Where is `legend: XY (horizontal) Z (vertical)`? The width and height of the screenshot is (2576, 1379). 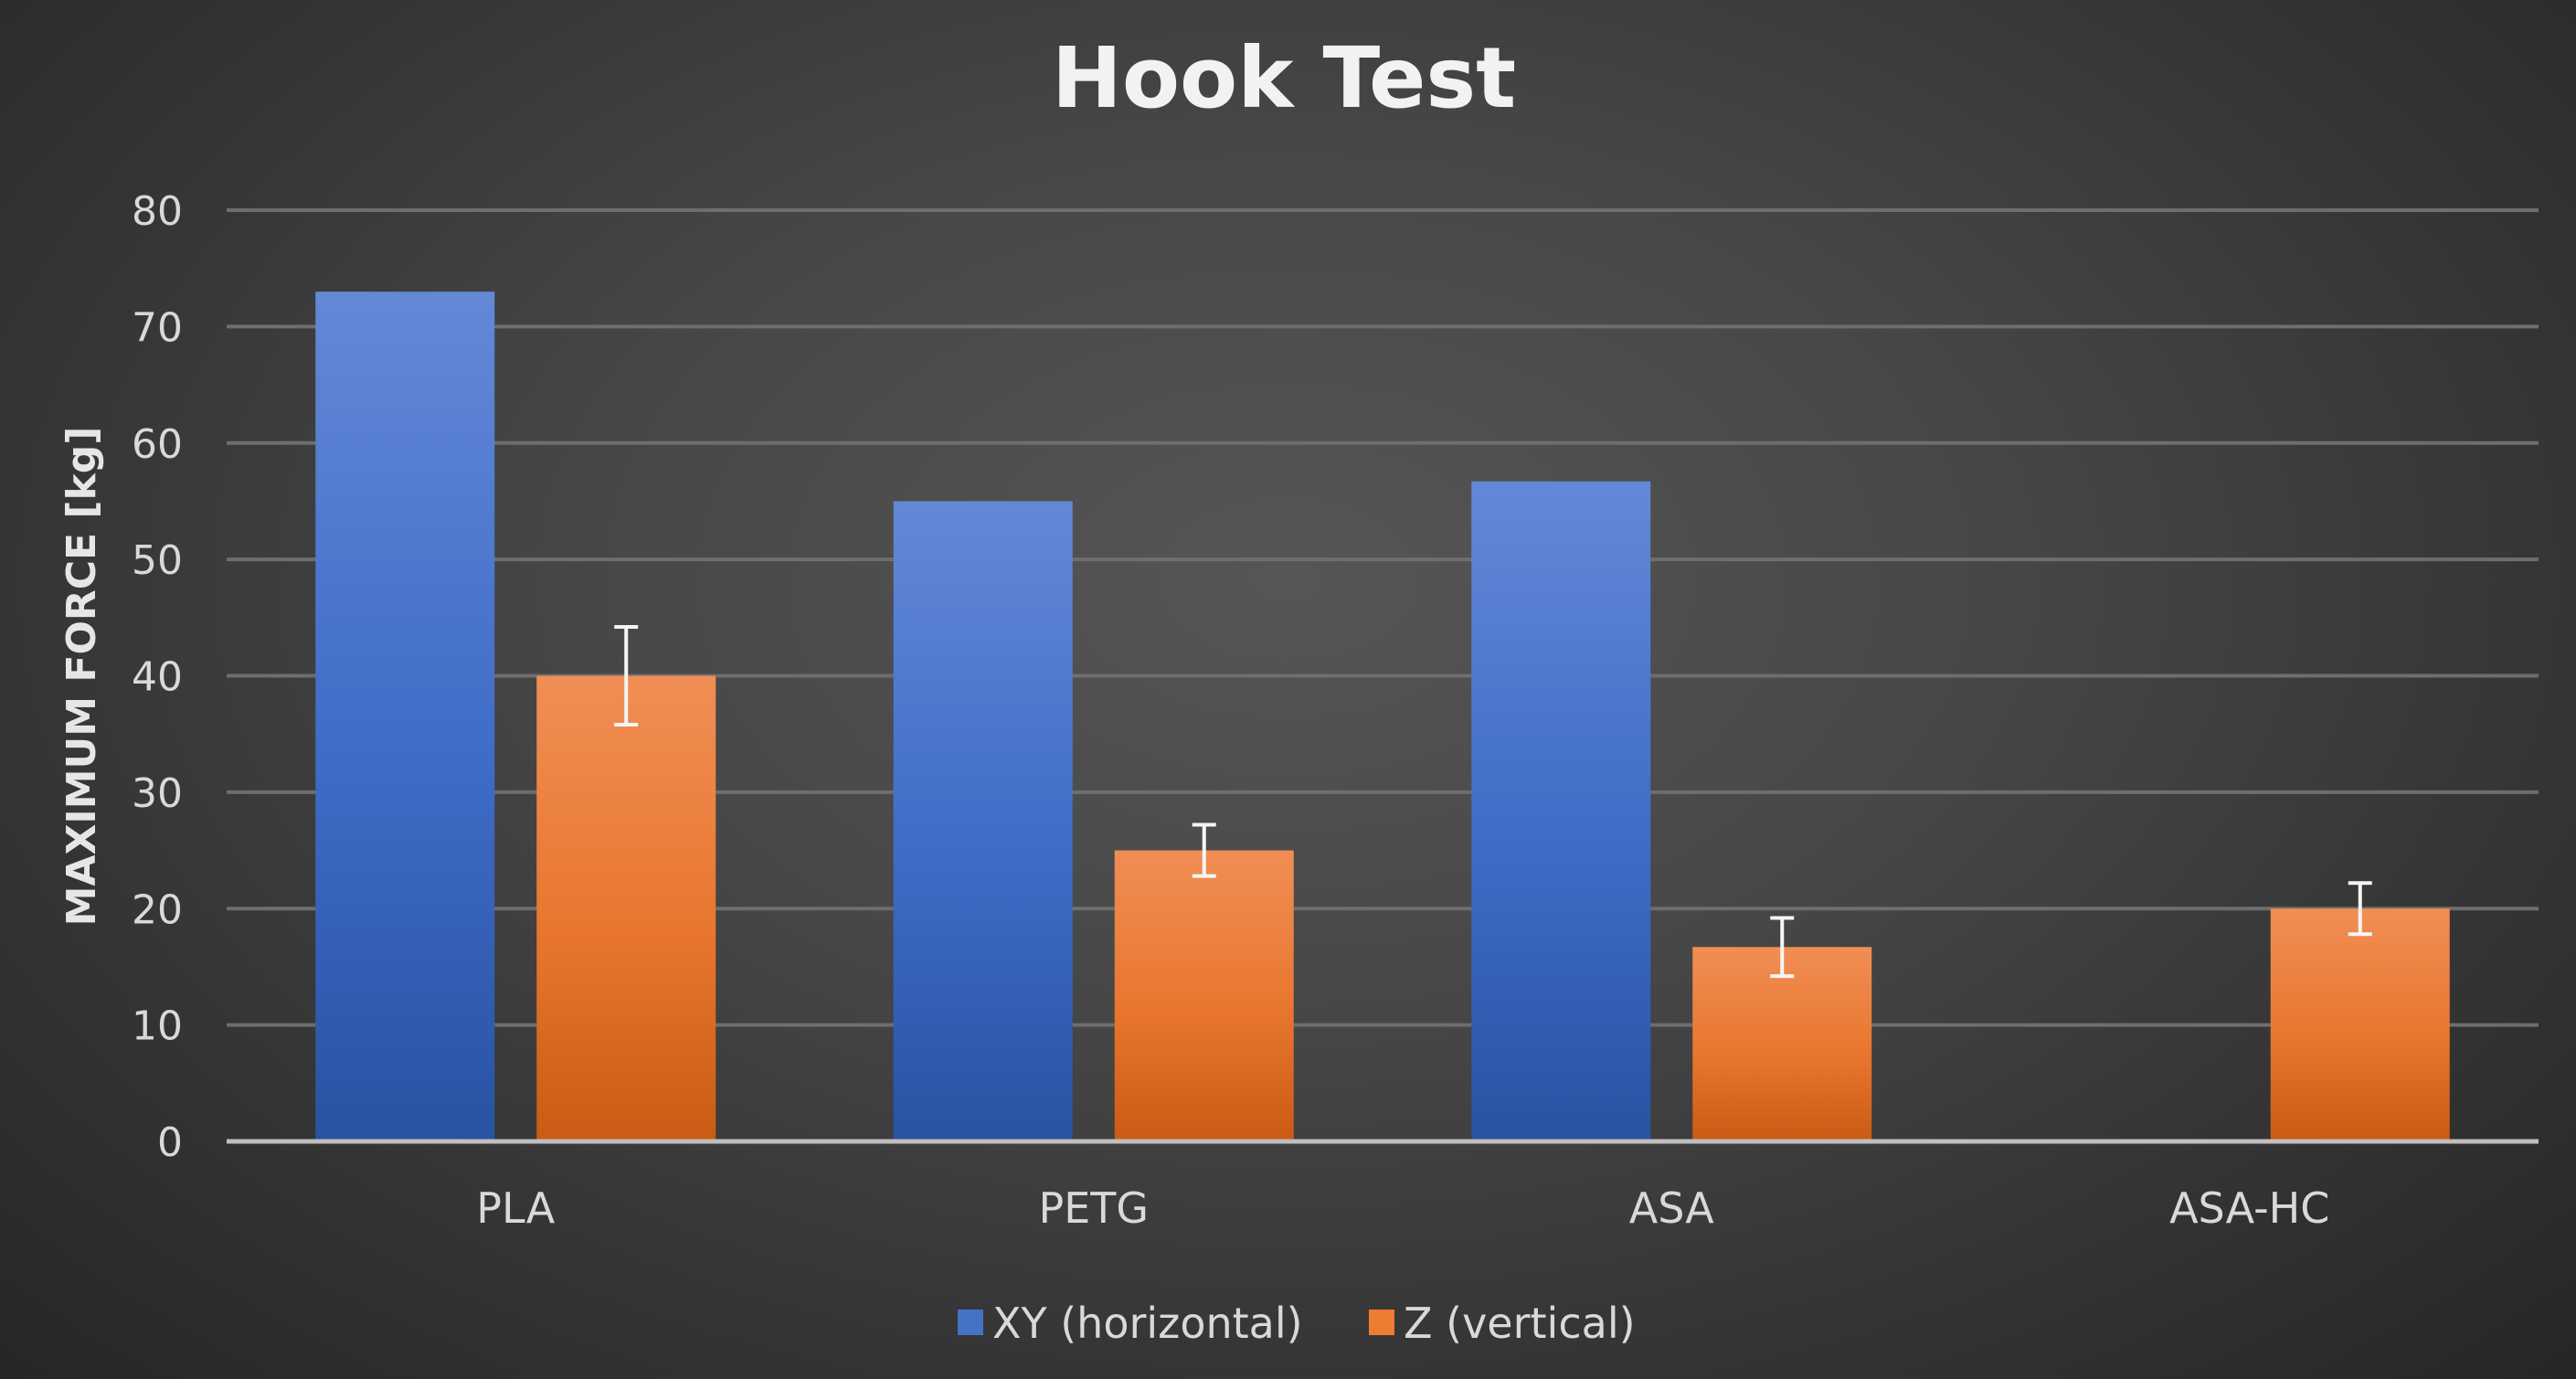 legend: XY (horizontal) Z (vertical) is located at coordinates (1297, 1324).